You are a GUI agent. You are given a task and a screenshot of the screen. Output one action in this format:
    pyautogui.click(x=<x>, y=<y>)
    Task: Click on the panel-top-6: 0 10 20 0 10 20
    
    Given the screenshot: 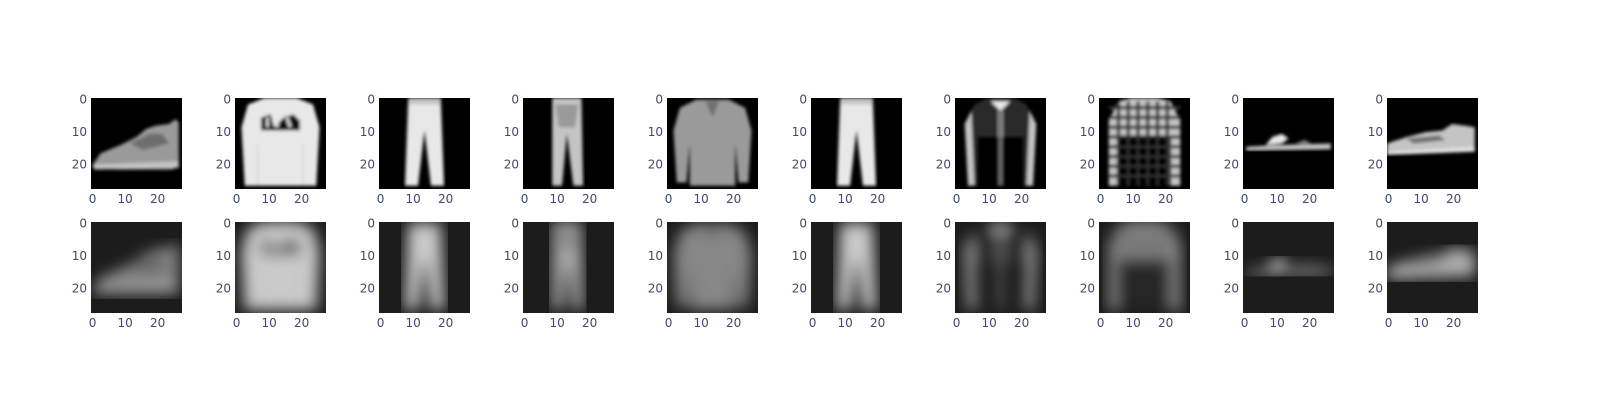 What is the action you would take?
    pyautogui.click(x=847, y=149)
    